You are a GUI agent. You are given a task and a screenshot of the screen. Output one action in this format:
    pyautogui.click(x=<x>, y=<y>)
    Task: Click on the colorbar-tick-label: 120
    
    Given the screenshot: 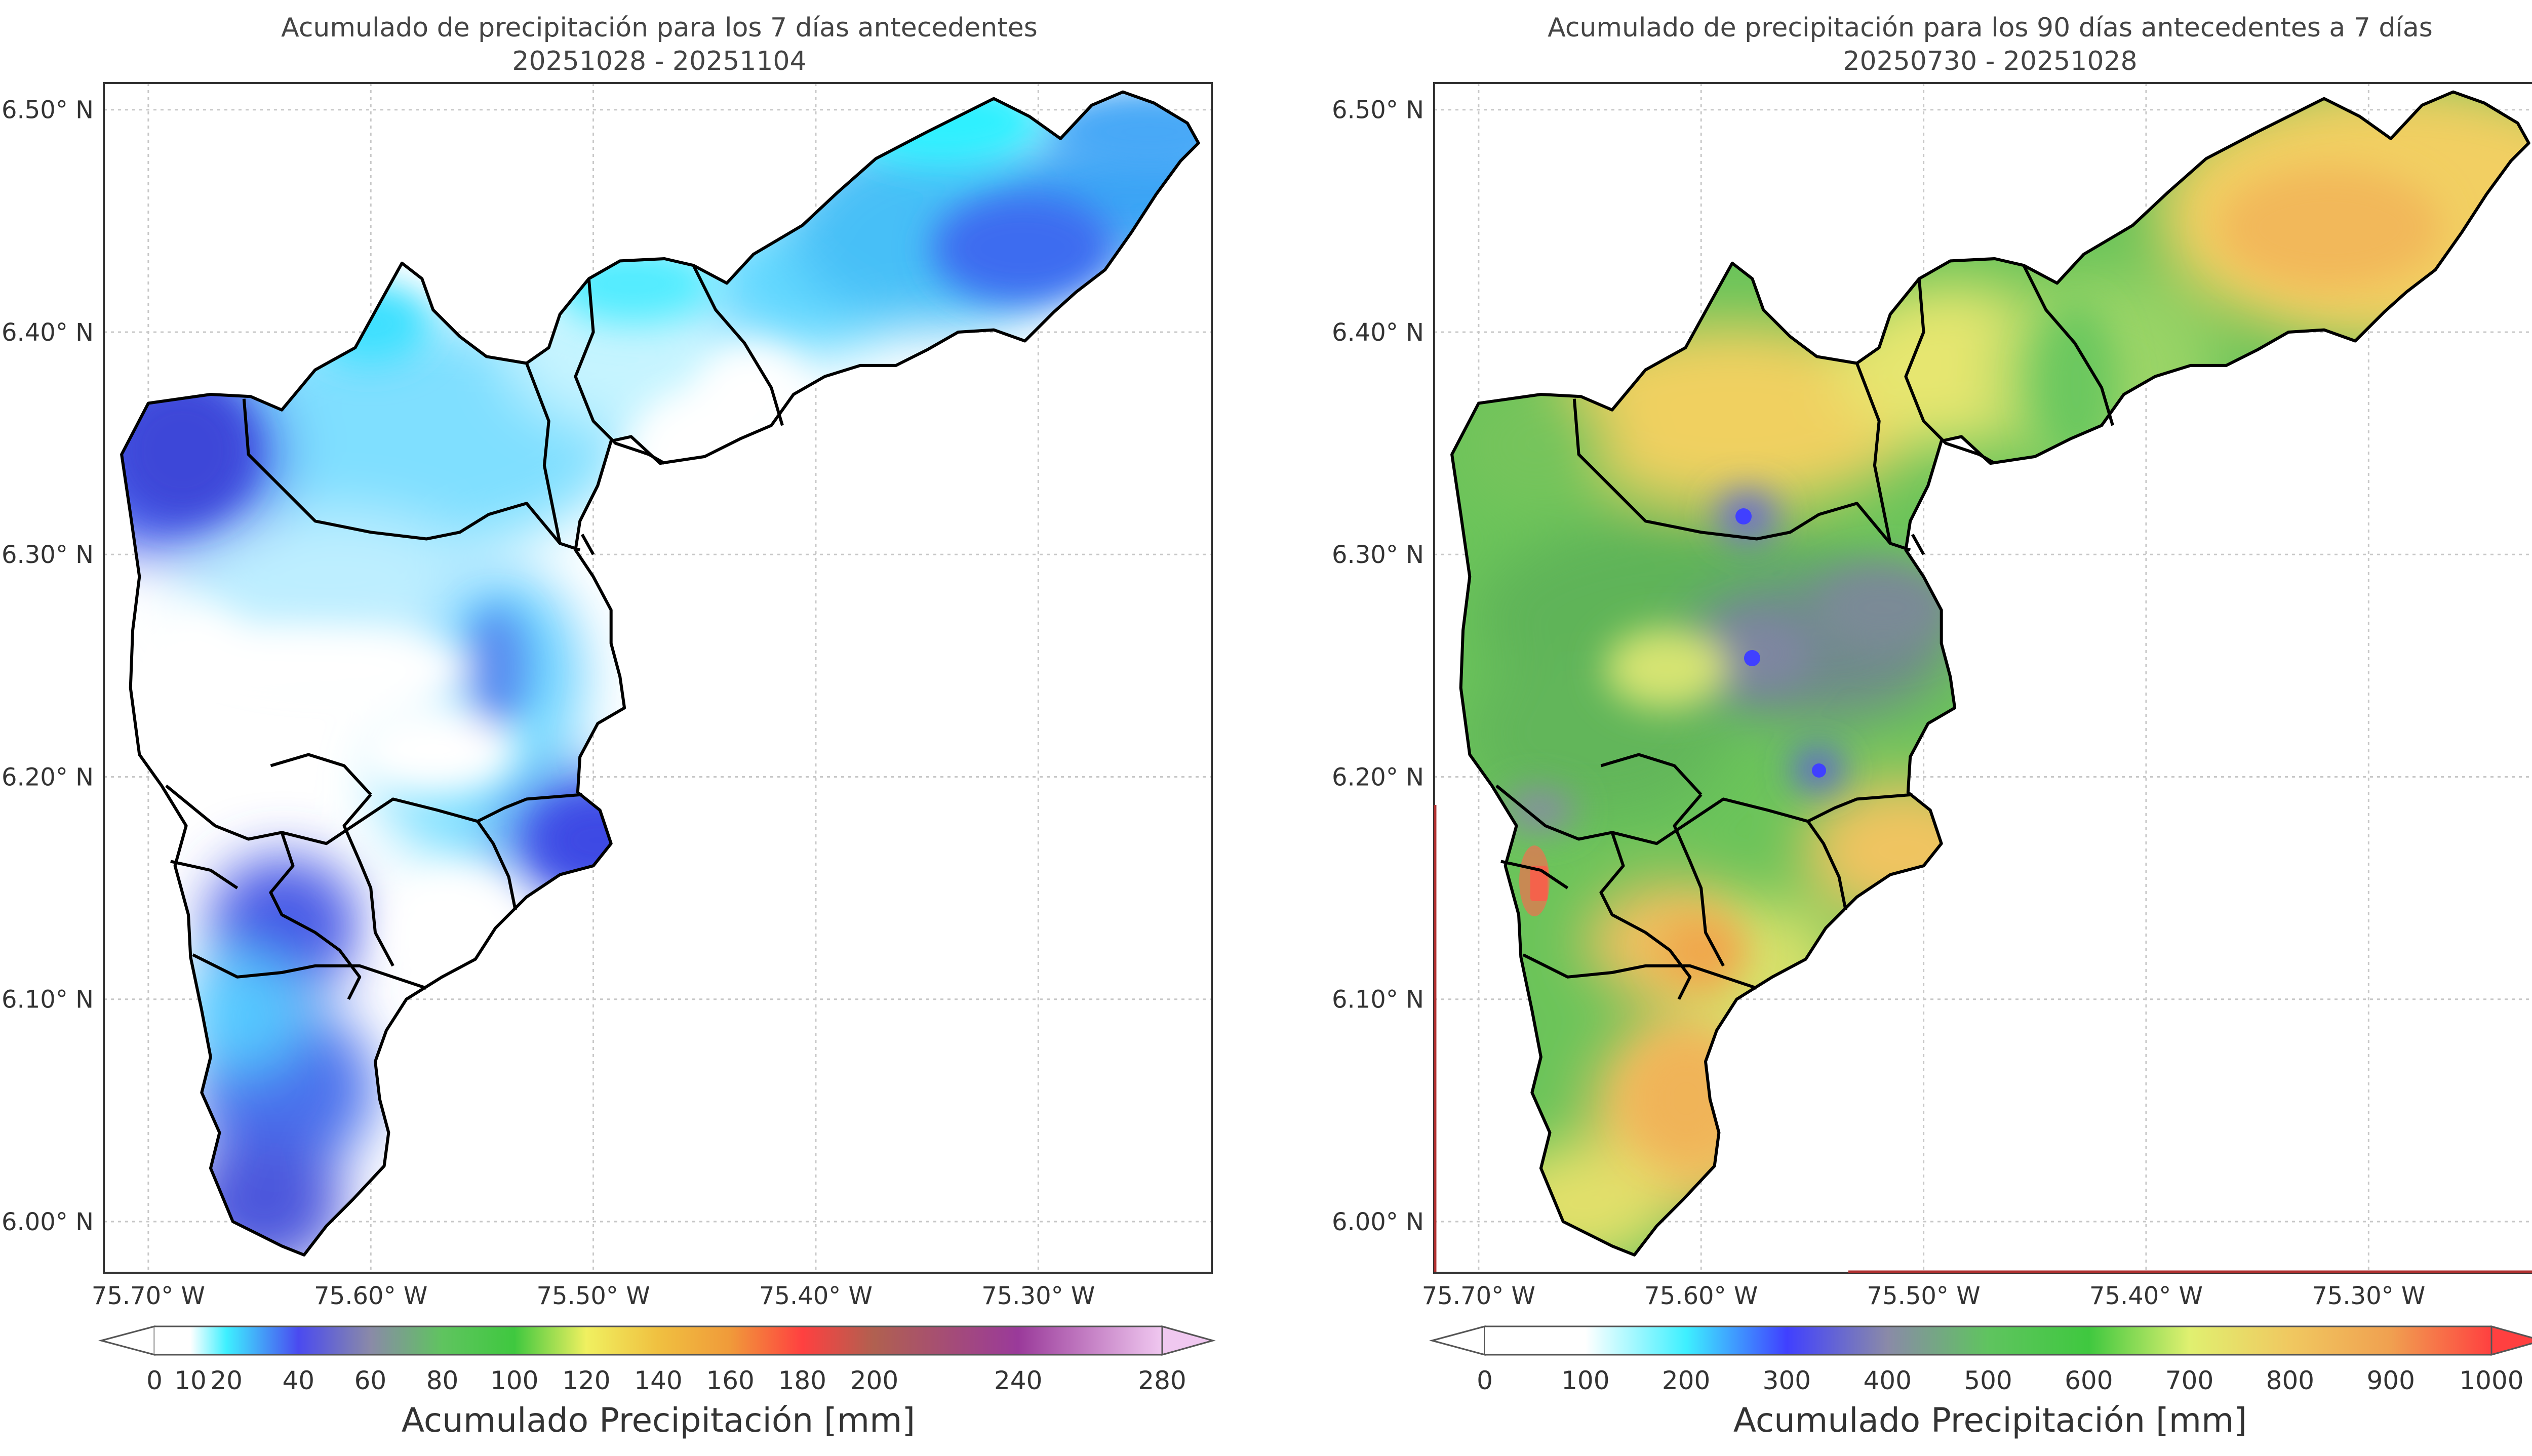 What is the action you would take?
    pyautogui.click(x=586, y=1380)
    